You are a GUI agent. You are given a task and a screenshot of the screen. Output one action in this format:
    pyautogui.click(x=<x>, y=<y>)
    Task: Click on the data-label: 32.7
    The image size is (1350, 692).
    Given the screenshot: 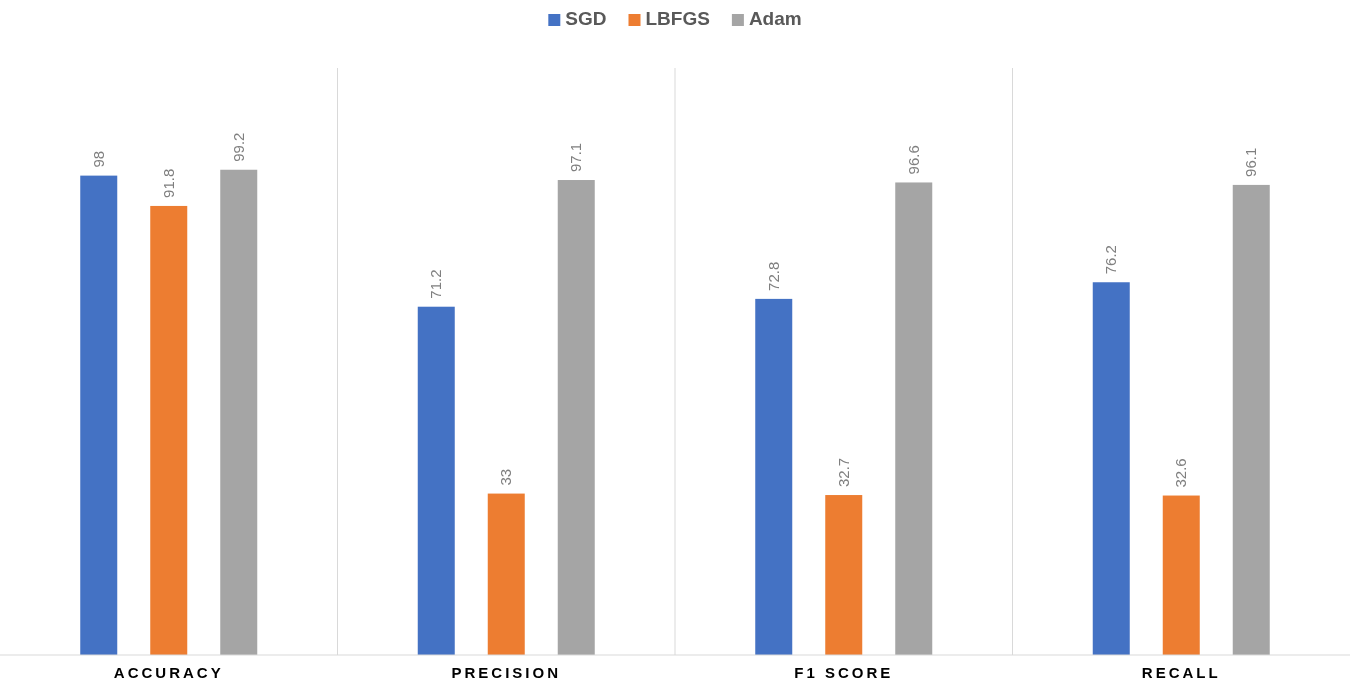 What is the action you would take?
    pyautogui.click(x=843, y=472)
    